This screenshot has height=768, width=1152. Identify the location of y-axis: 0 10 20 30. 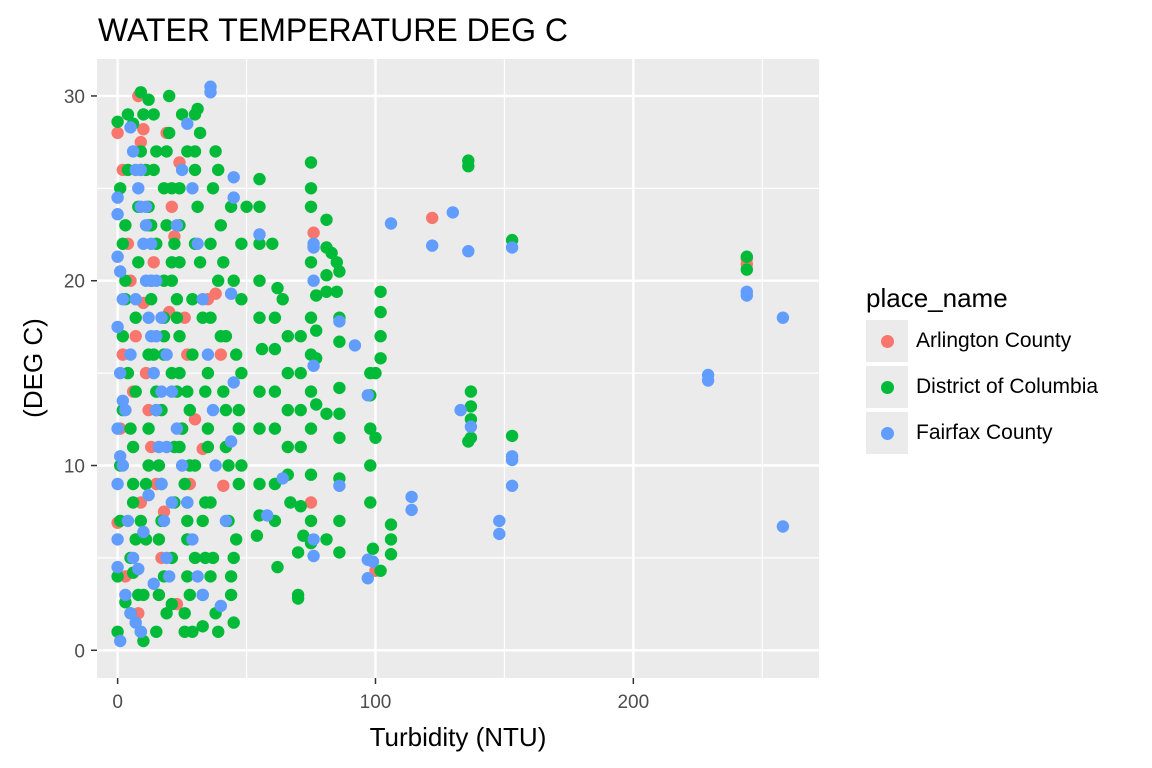
(80, 374).